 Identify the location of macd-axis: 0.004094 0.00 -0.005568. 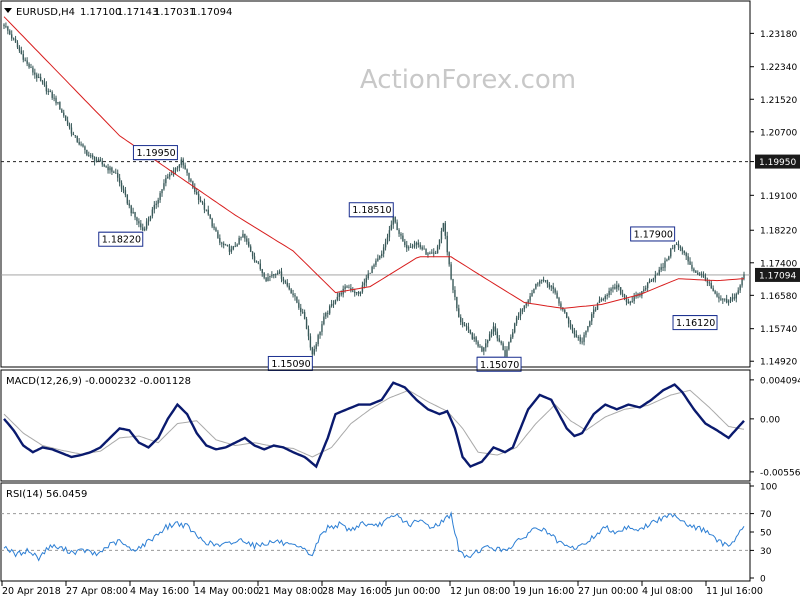
(775, 427).